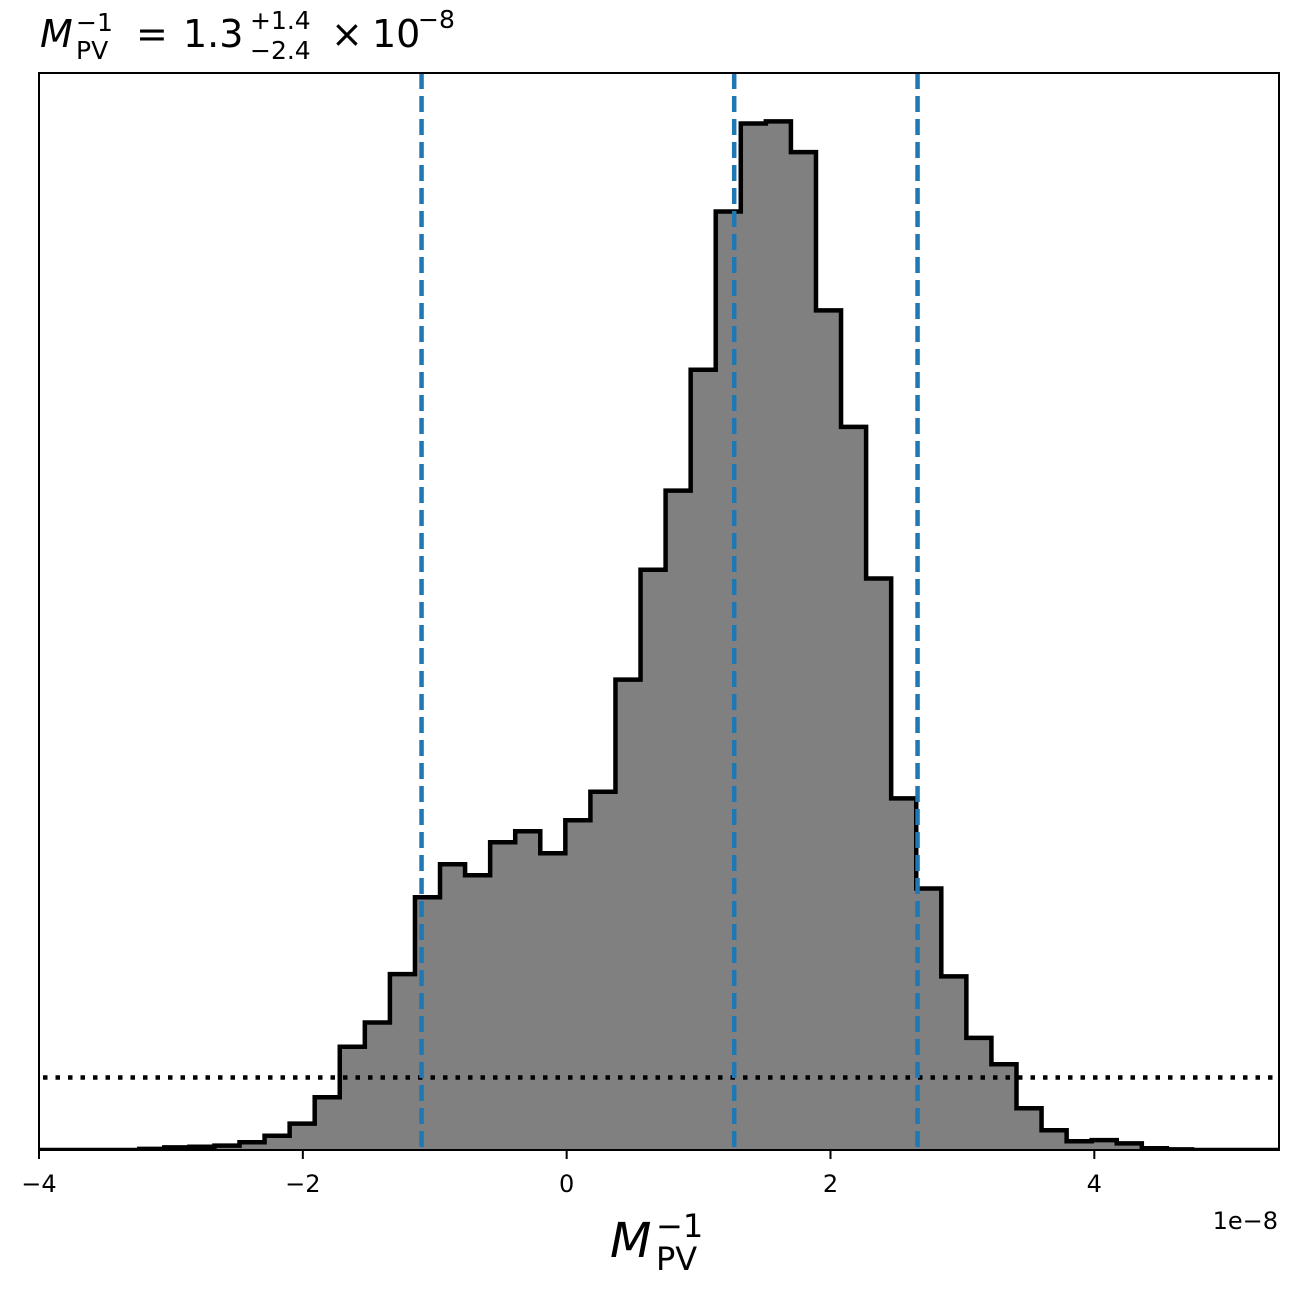  Describe the element at coordinates (566, 1184) in the screenshot. I see `x-tick-label: 0` at that location.